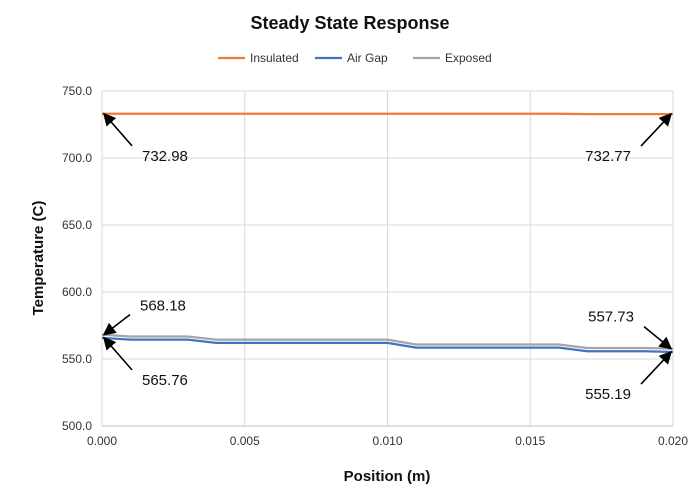 The width and height of the screenshot is (700, 501). I want to click on y-tick-label: 700.0, so click(77, 158).